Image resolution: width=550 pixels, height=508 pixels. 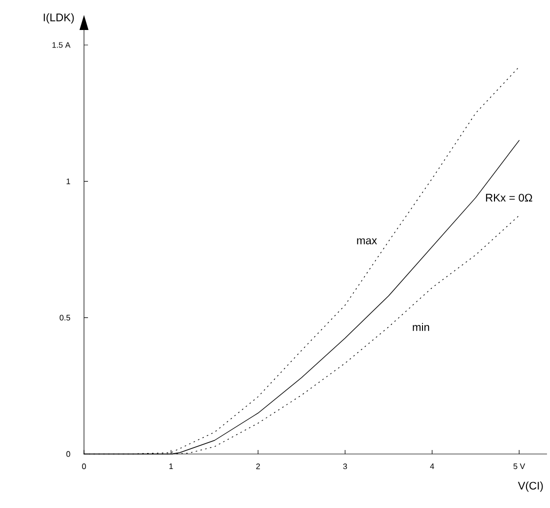 What do you see at coordinates (509, 198) in the screenshot?
I see `series-label: RKx = 0Ω` at bounding box center [509, 198].